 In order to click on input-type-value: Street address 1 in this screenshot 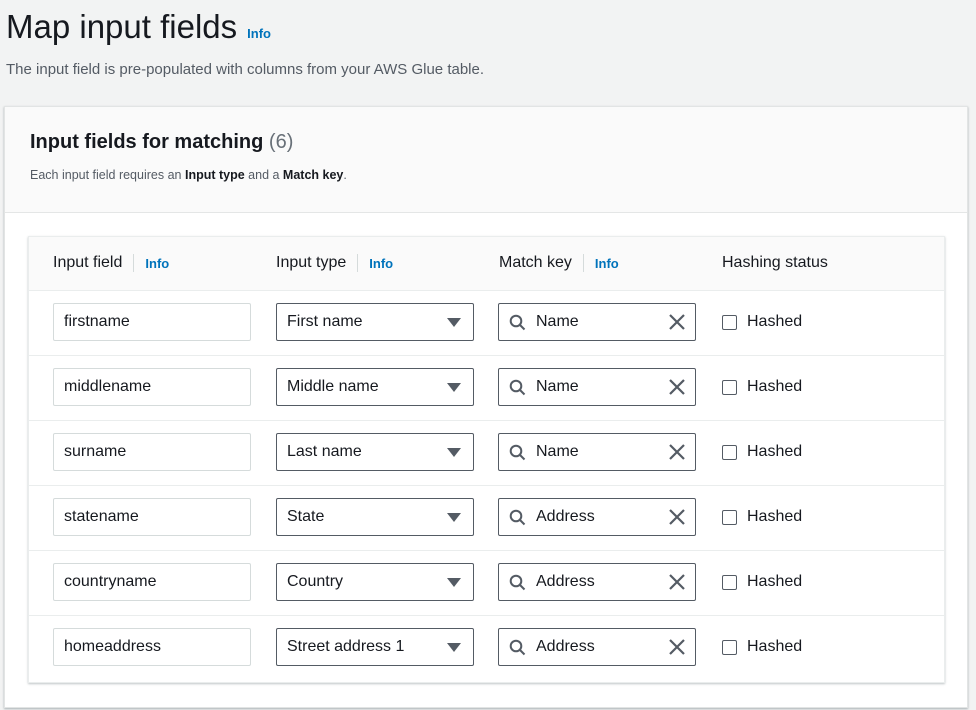, I will do `click(346, 646)`.